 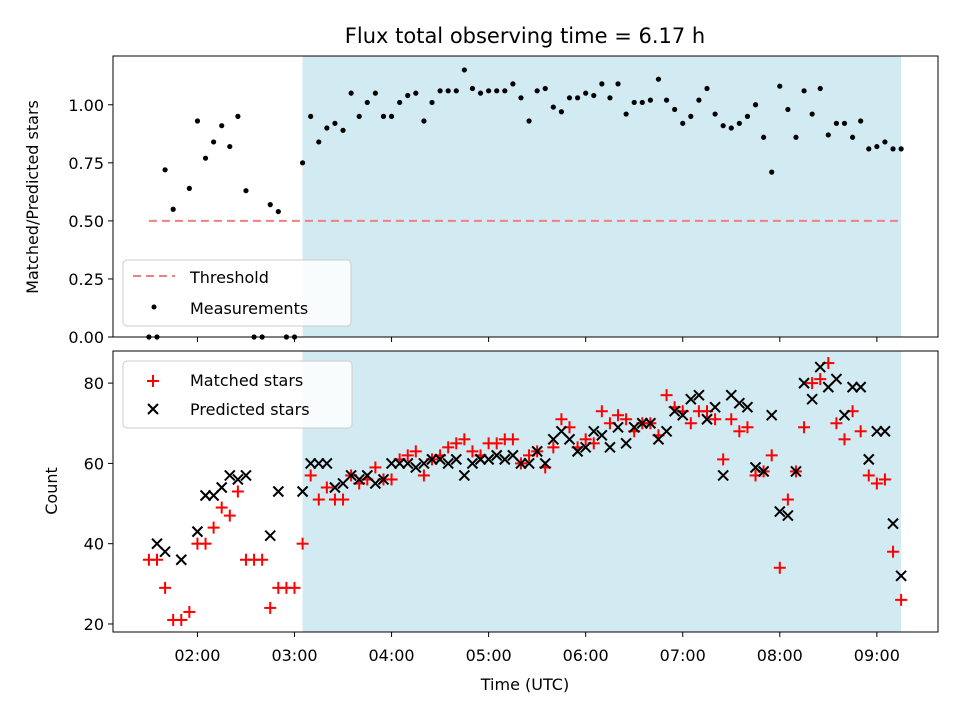 I want to click on predicted-legend-label: Predicted stars, so click(x=250, y=409).